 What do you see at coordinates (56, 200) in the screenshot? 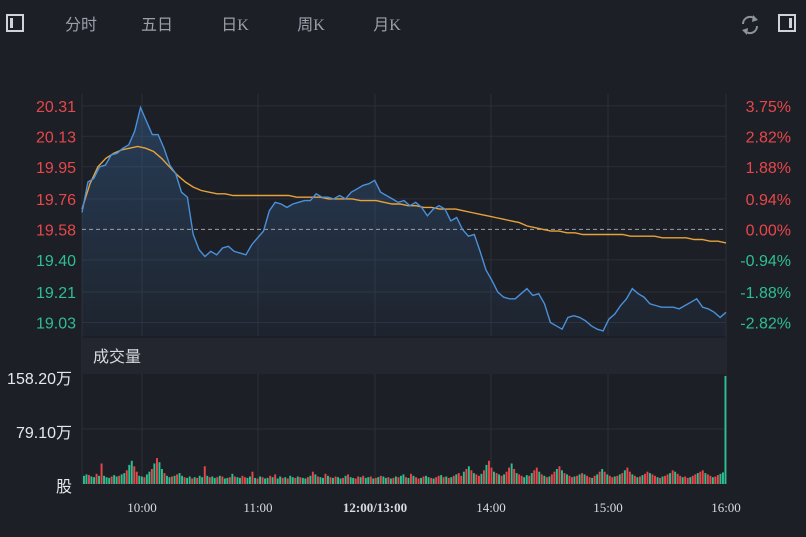
I see `y-left-tick: 19.76` at bounding box center [56, 200].